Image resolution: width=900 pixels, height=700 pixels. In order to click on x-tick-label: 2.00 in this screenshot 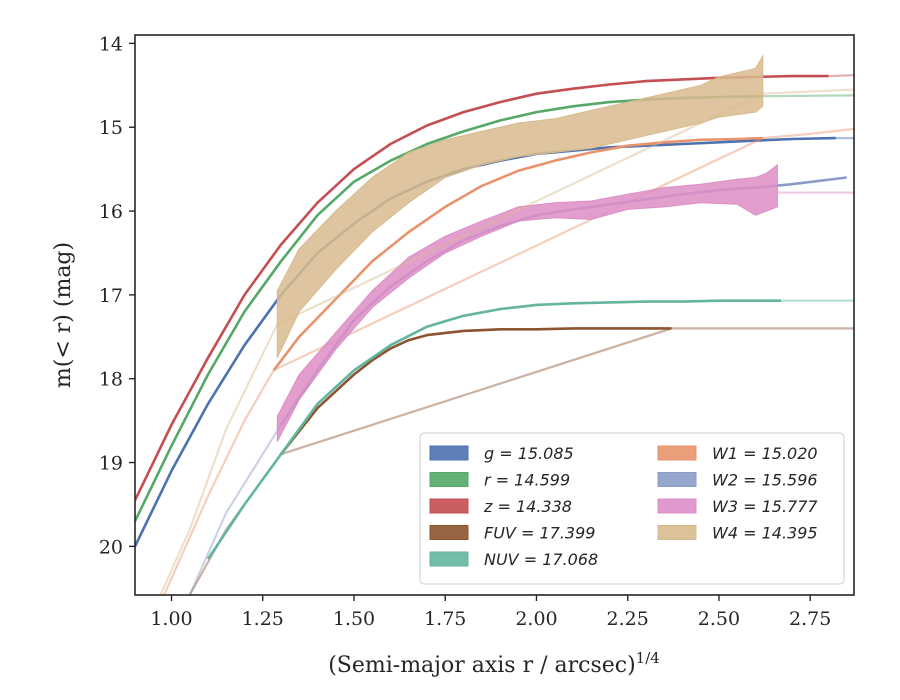, I will do `click(536, 619)`.